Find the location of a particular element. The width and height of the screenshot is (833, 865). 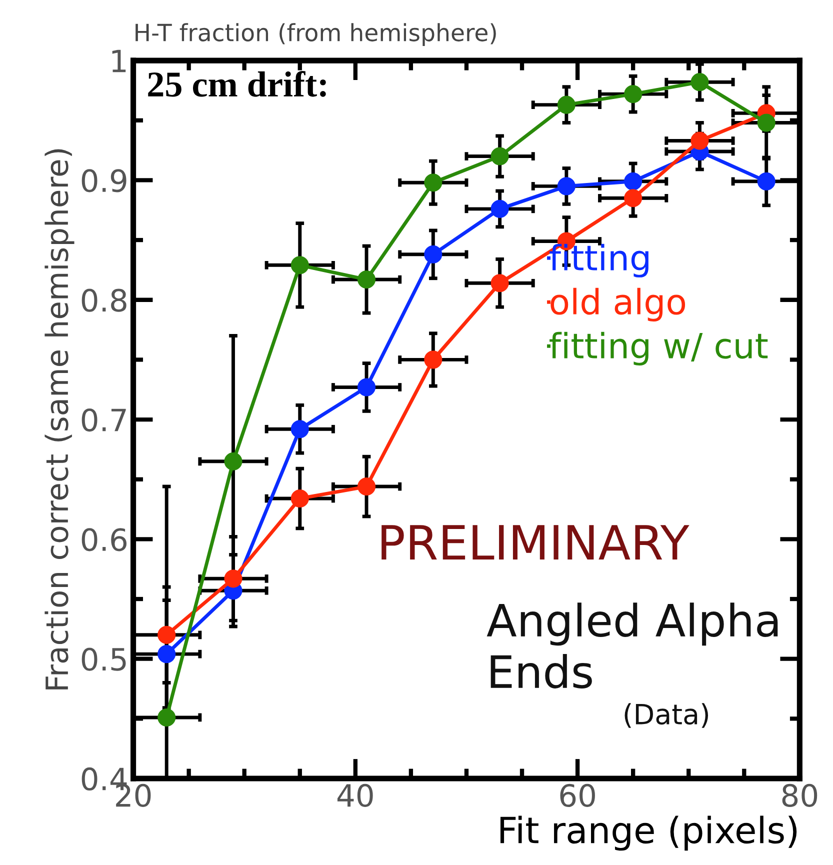

annotation: (Data) is located at coordinates (666, 715).